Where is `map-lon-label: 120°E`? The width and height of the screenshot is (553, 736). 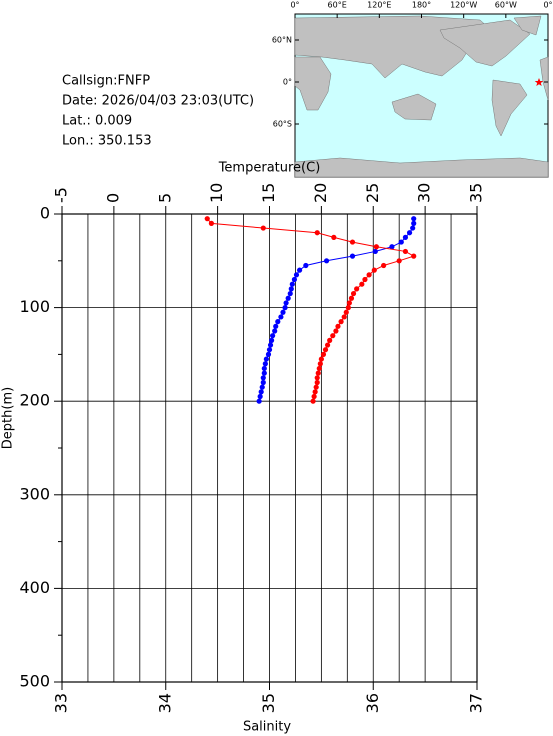
map-lon-label: 120°E is located at coordinates (379, 5).